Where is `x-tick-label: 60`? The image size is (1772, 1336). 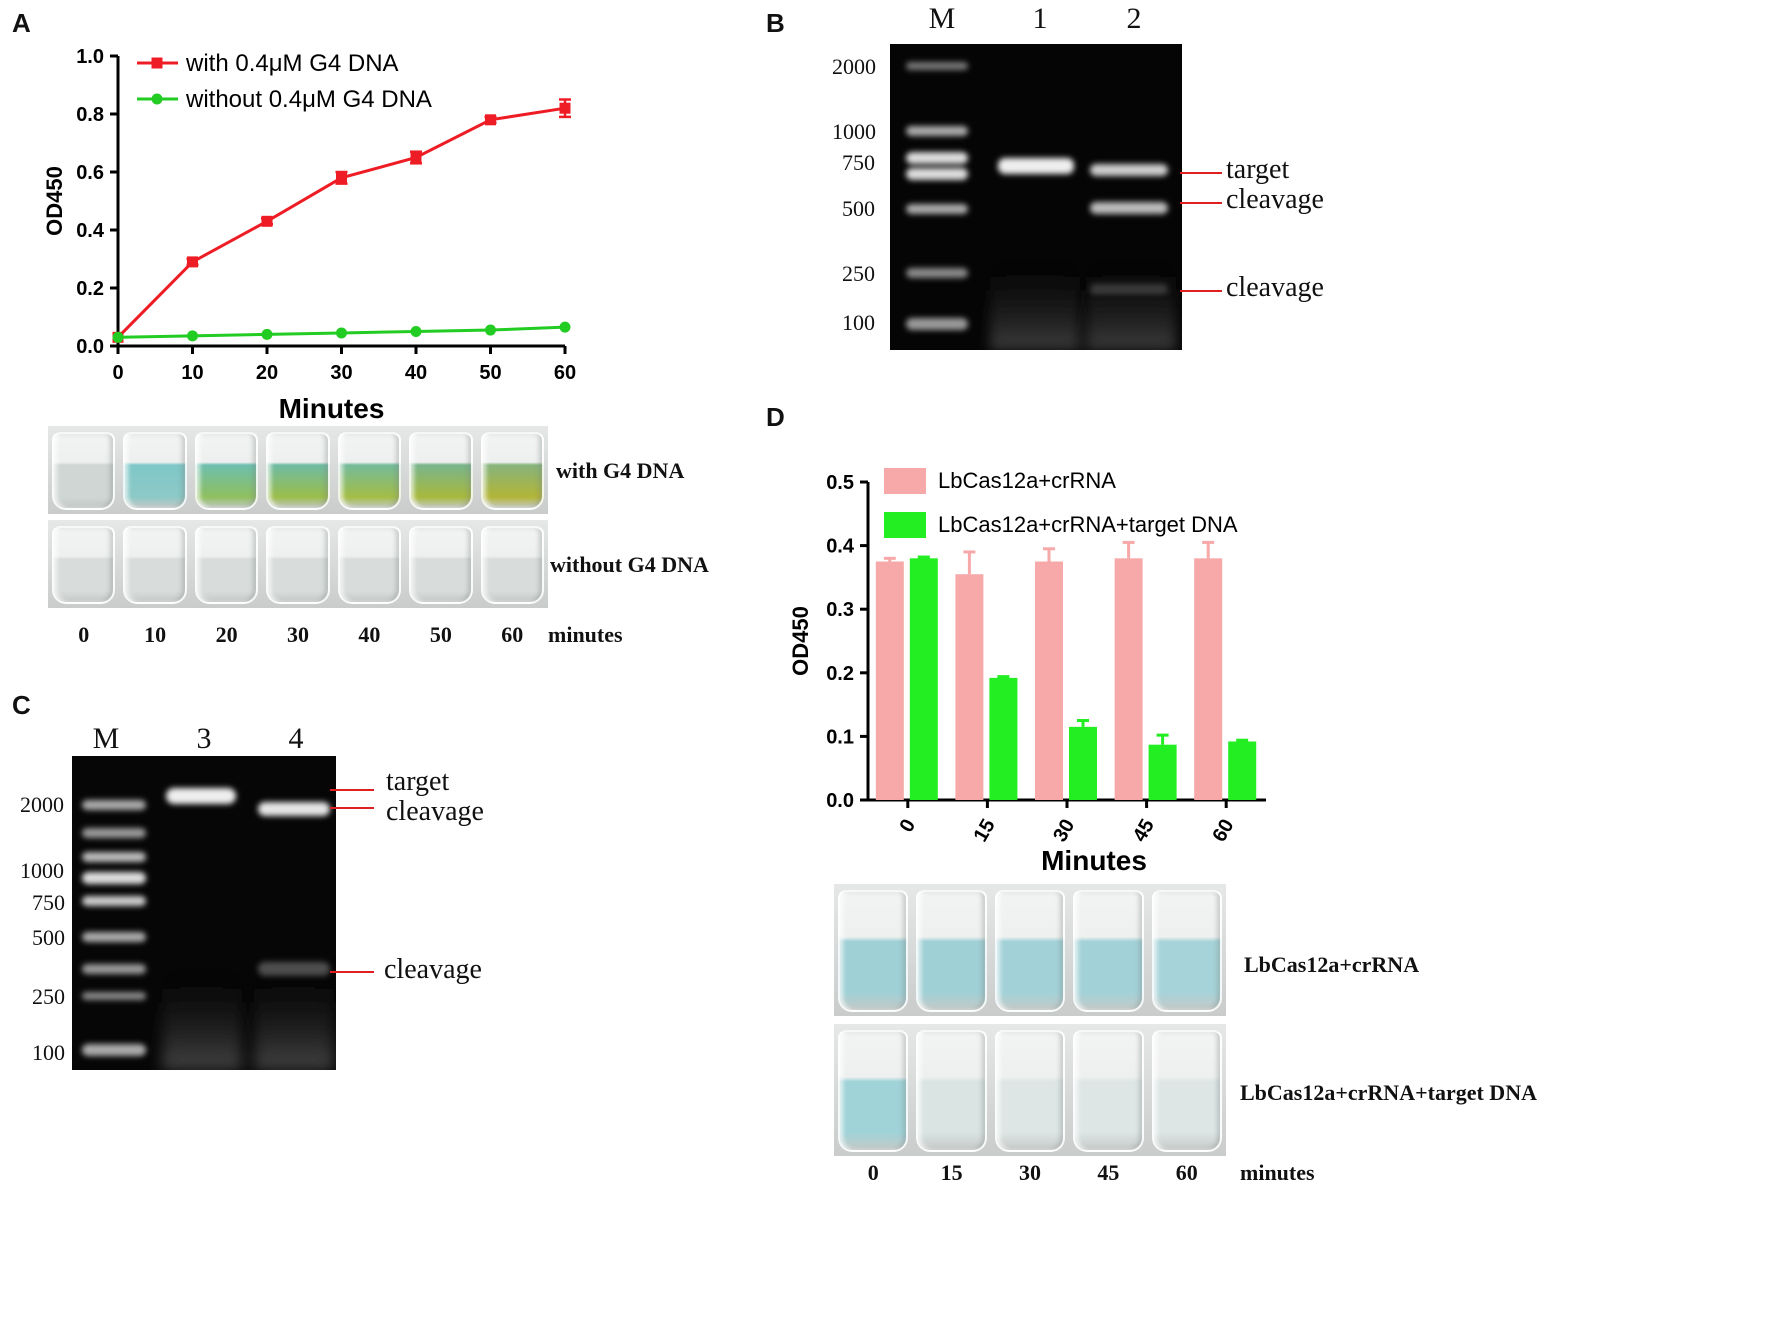 x-tick-label: 60 is located at coordinates (565, 373).